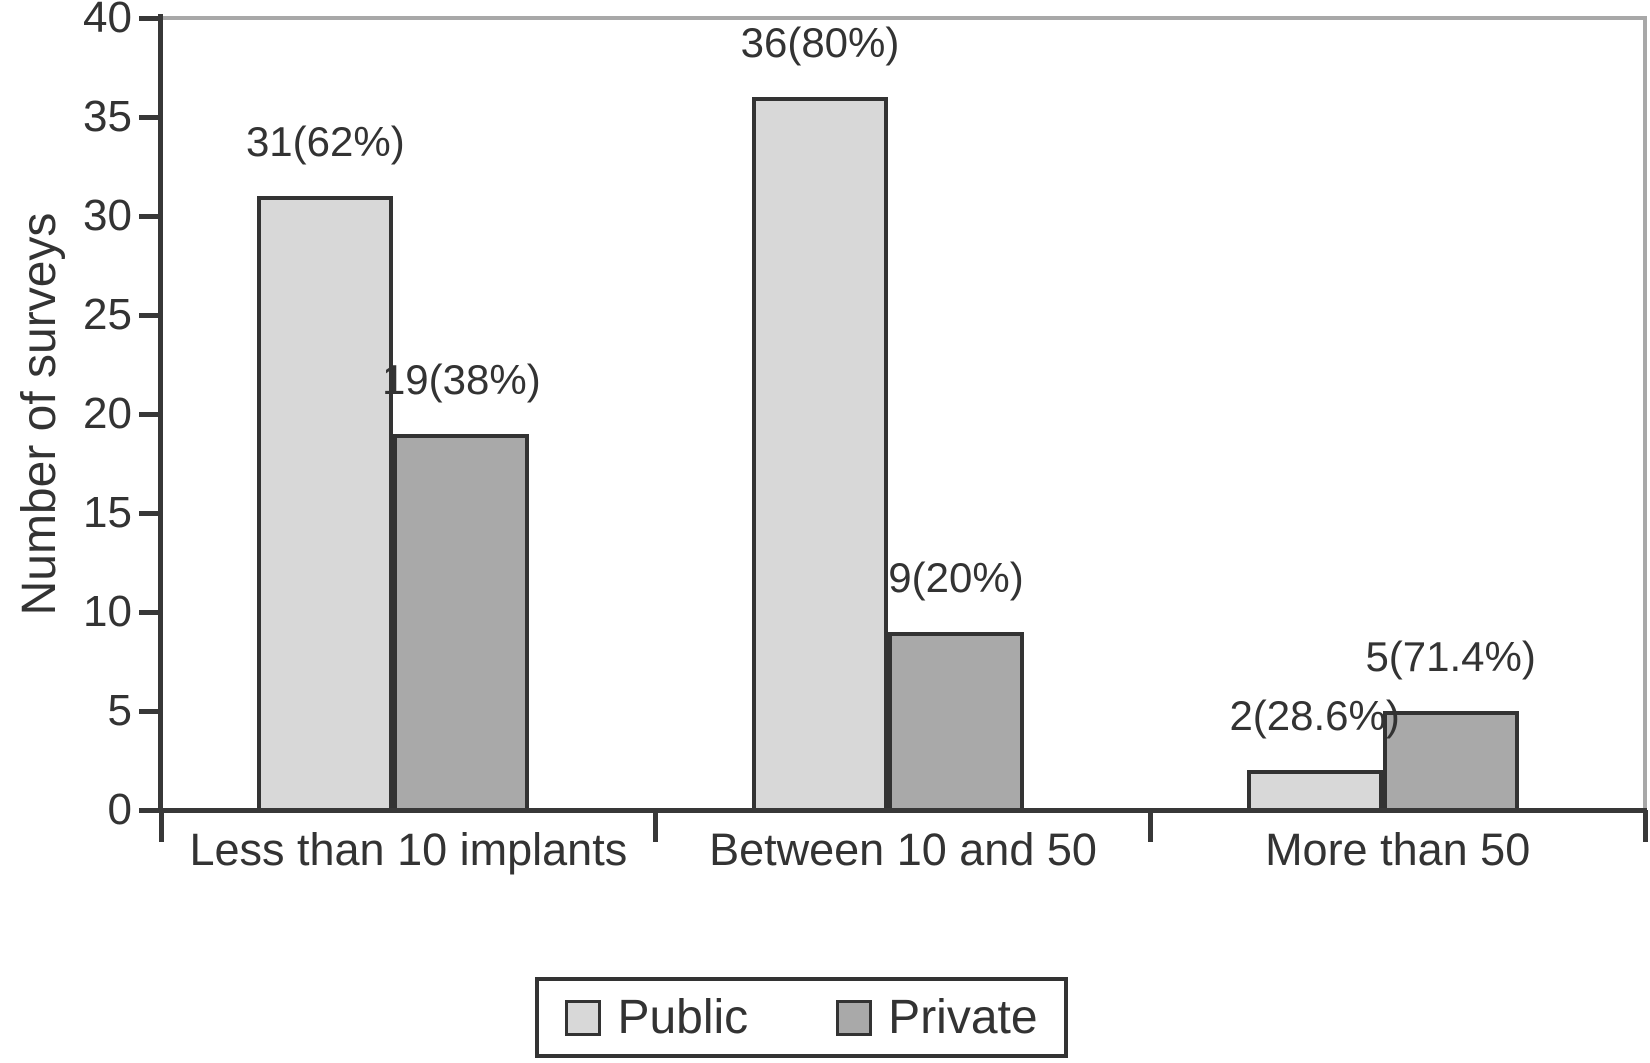  Describe the element at coordinates (1314, 791) in the screenshot. I see `bar-public-group3` at that location.